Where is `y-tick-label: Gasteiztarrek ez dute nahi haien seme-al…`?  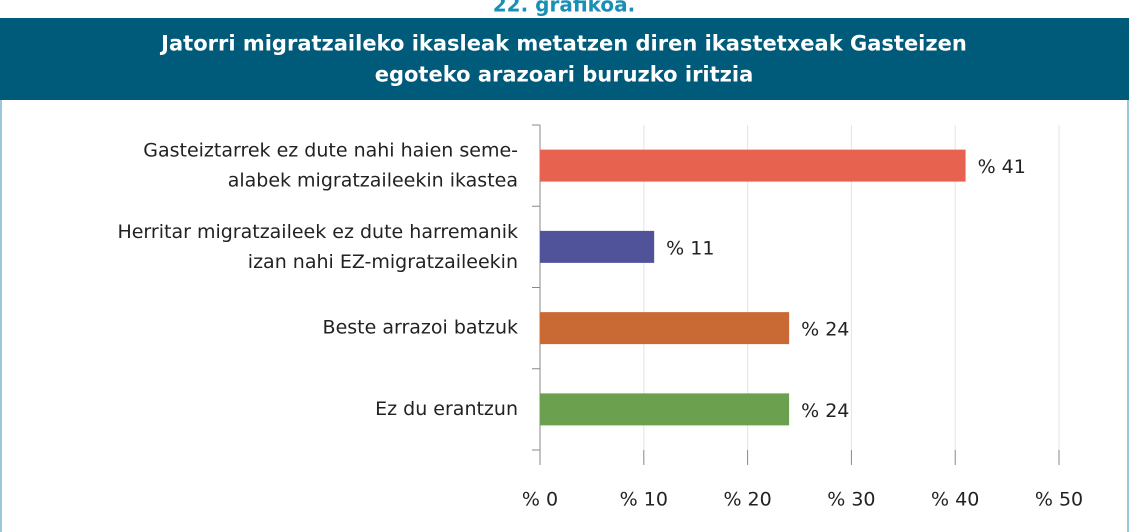
y-tick-label: Gasteiztarrek ez dute nahi haien seme-al… is located at coordinates (330, 165).